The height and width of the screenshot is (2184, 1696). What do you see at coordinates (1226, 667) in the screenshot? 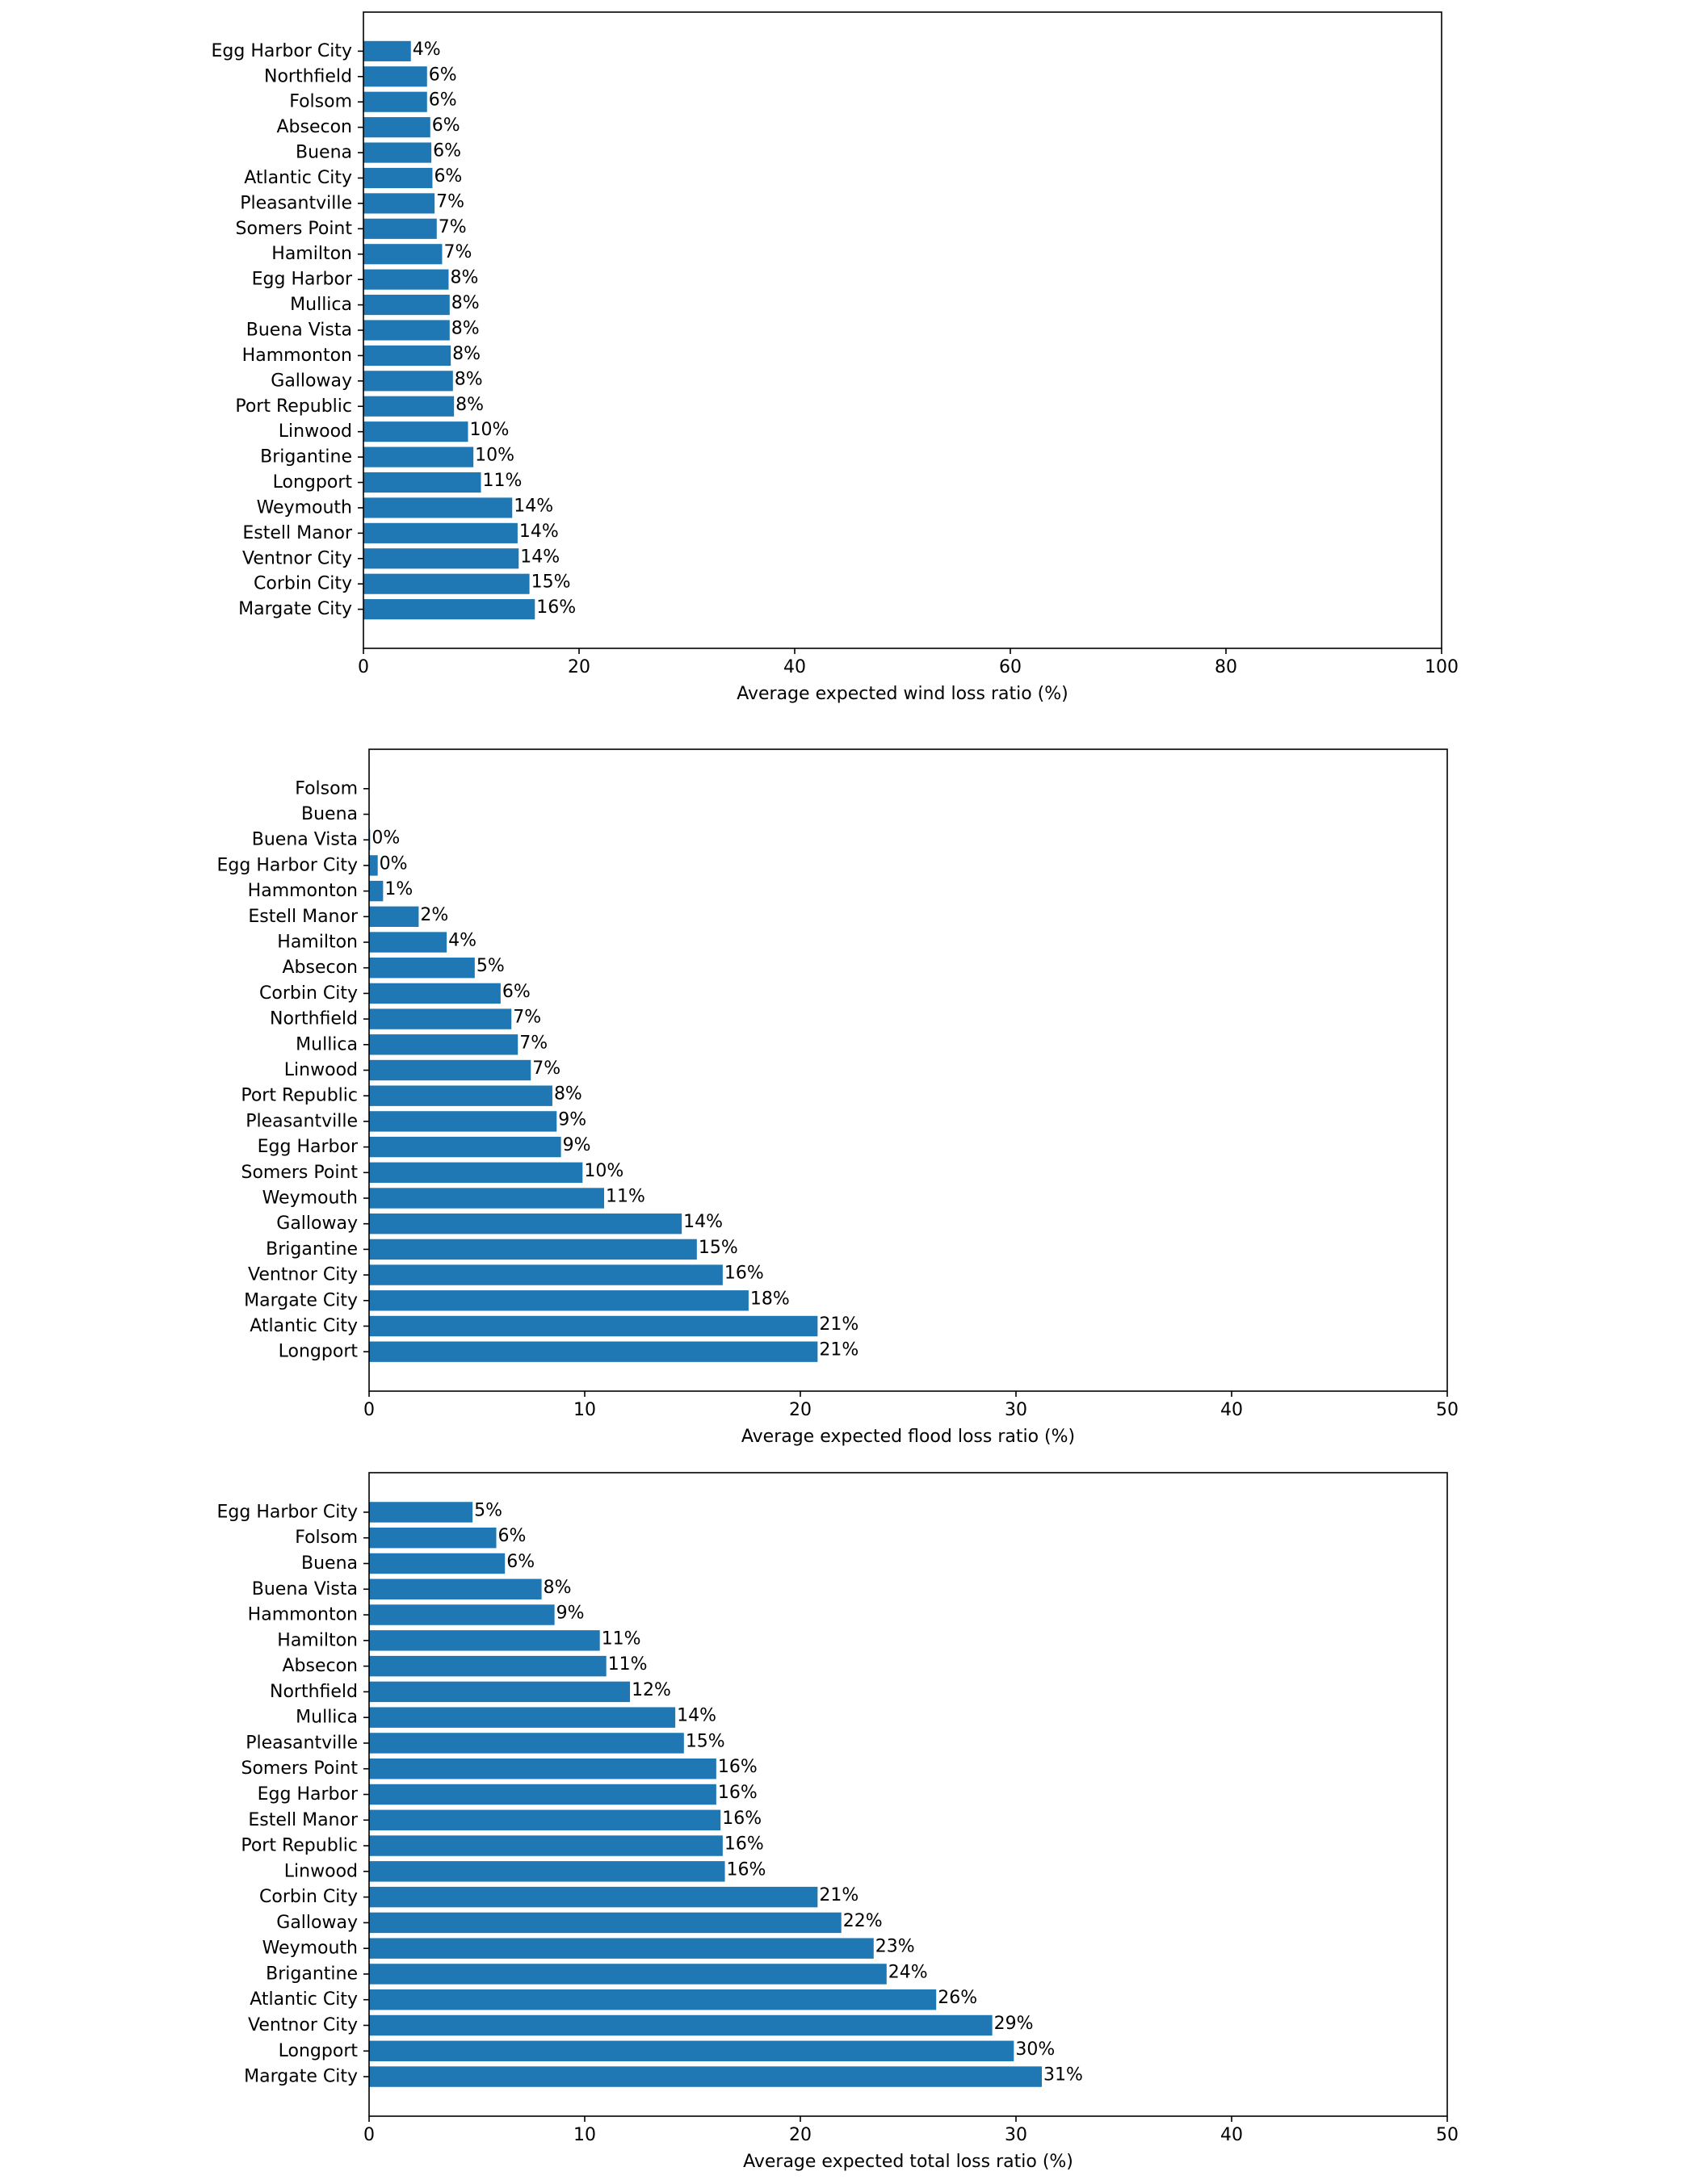
I see `x-tick-label: 80` at bounding box center [1226, 667].